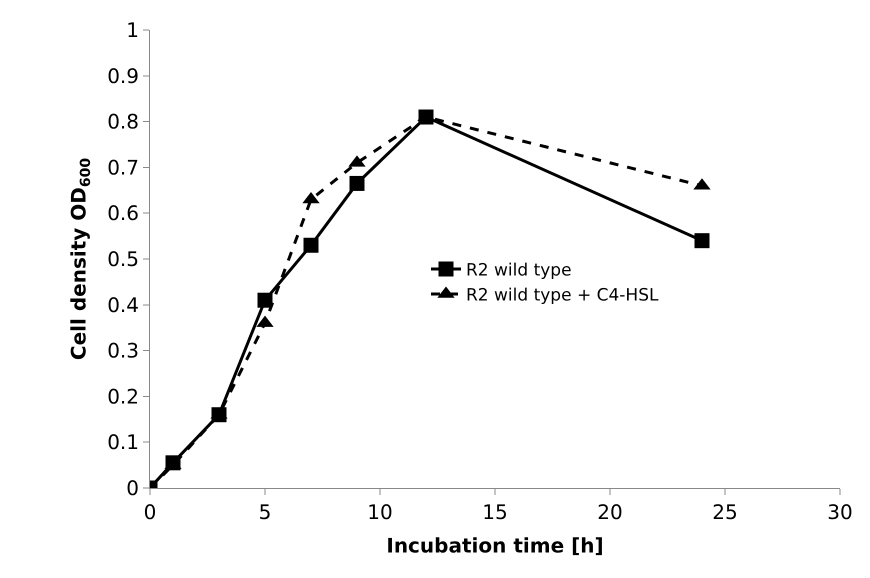  Describe the element at coordinates (610, 512) in the screenshot. I see `x-tick-label: 20` at that location.